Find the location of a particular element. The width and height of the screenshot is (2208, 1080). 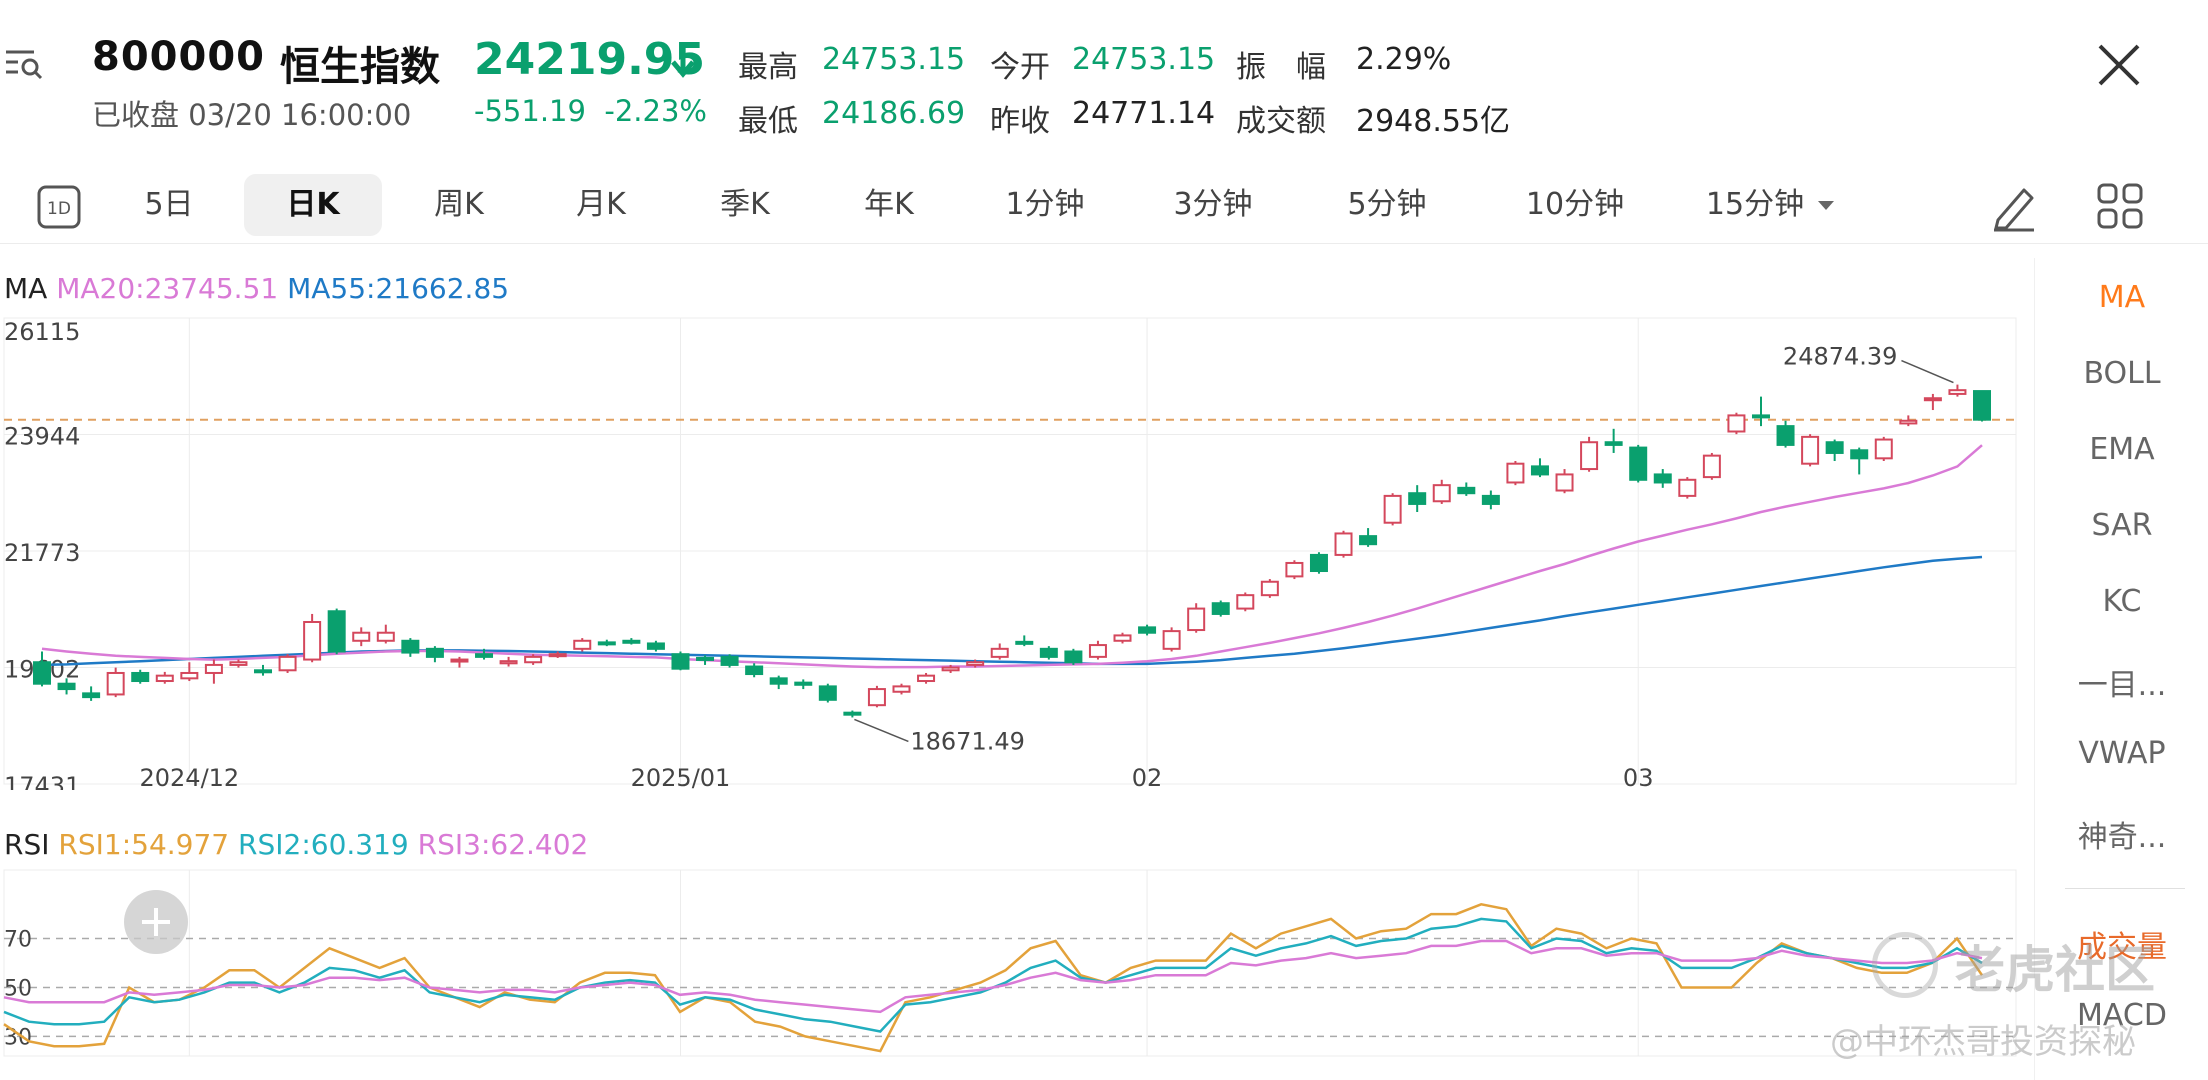

tab-1min: 1分钟 is located at coordinates (1045, 204).